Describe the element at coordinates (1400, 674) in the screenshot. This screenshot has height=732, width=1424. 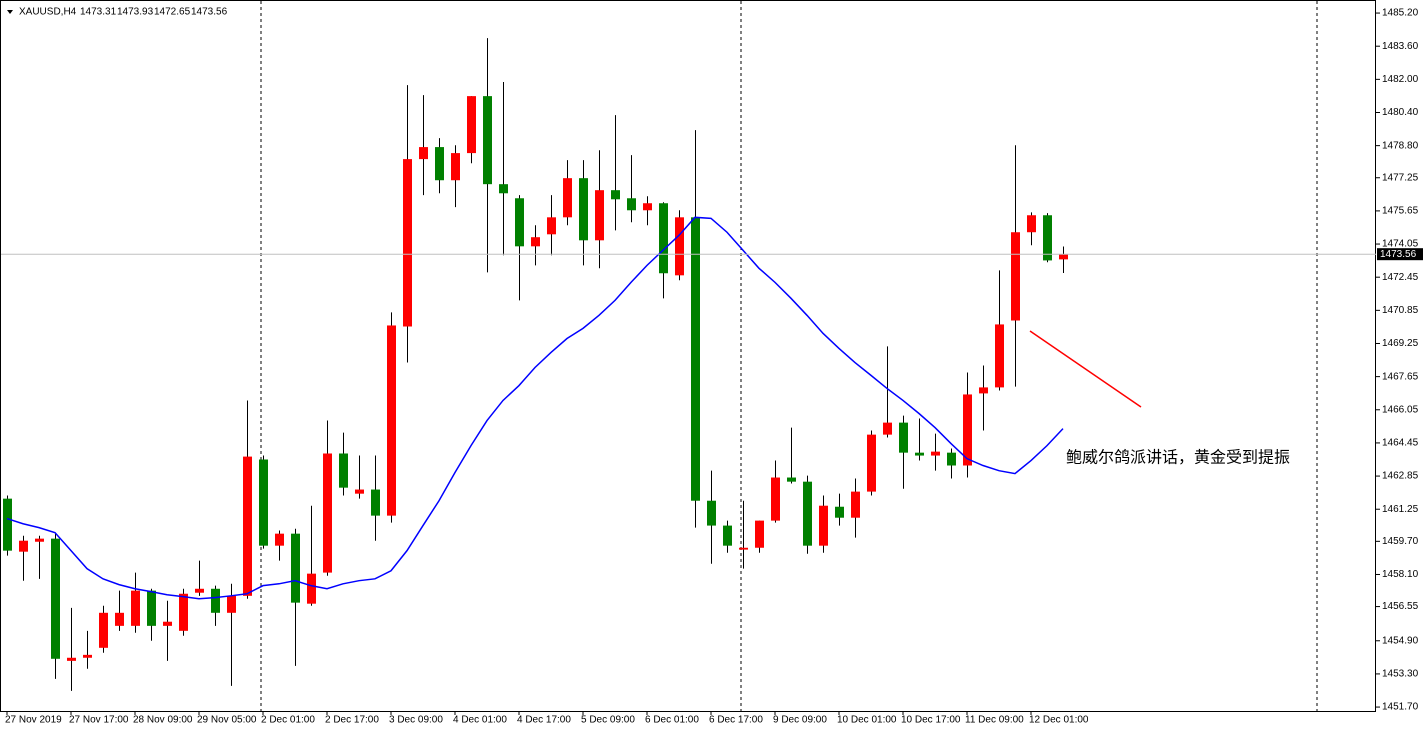
I see `y-tick-label: 1453.30` at that location.